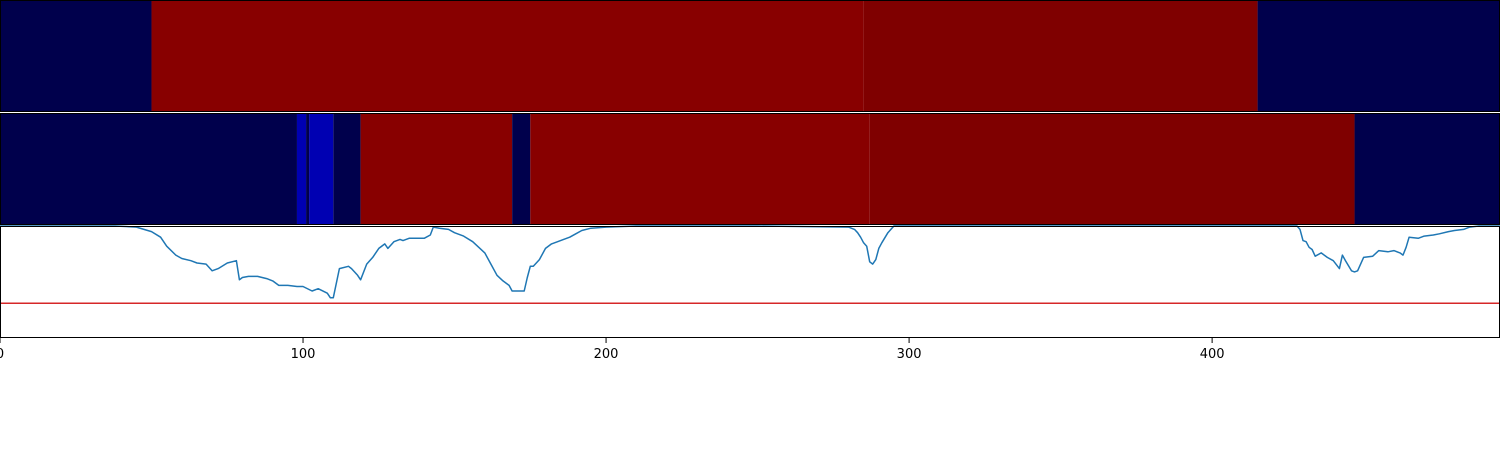  Describe the element at coordinates (1212, 354) in the screenshot. I see `x-tick-label: 400` at that location.